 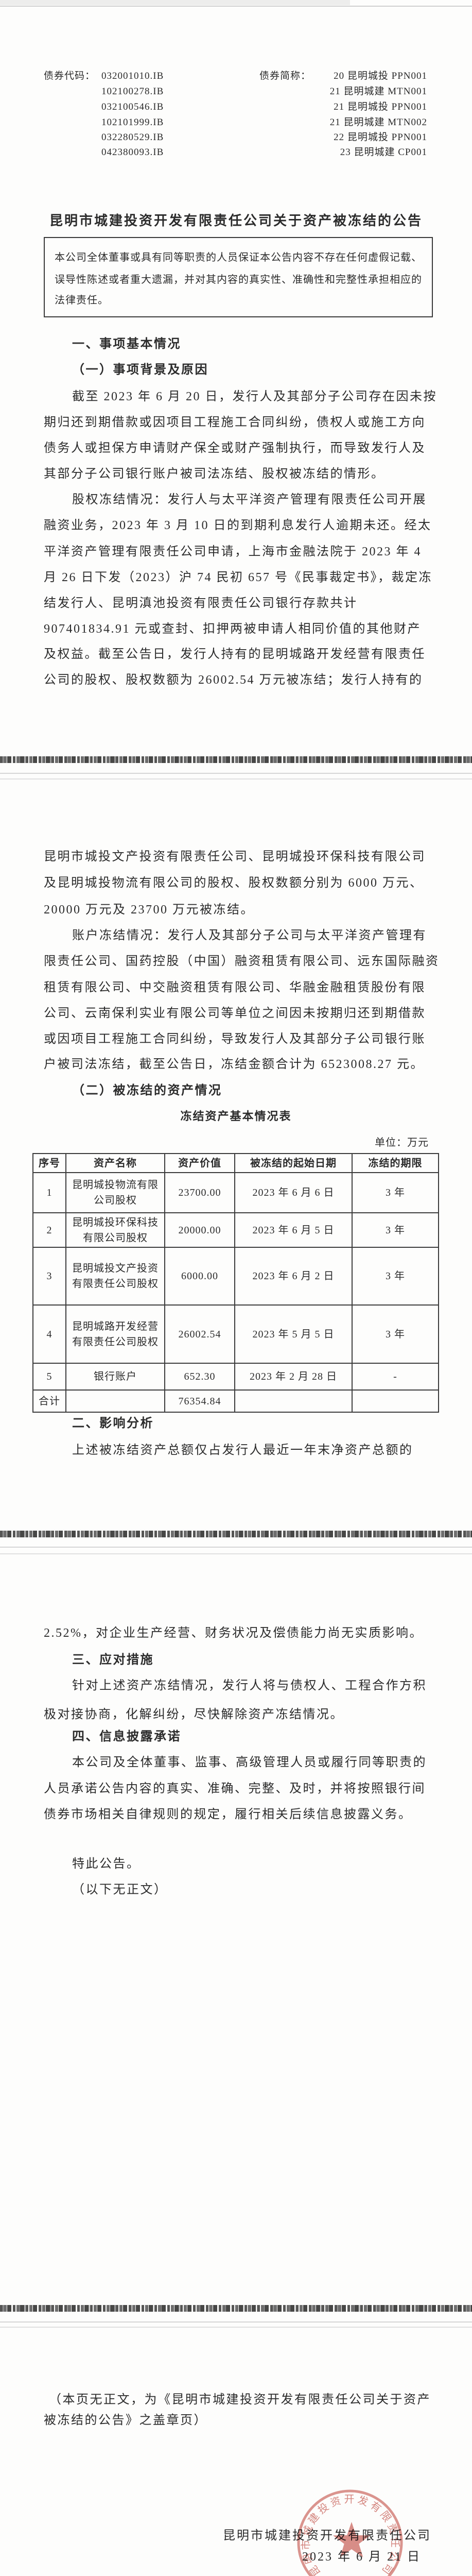 I want to click on body-line: 租赁有限公司、中交融资租赁有限公司、华融金融租赁股份有限, so click(x=235, y=987).